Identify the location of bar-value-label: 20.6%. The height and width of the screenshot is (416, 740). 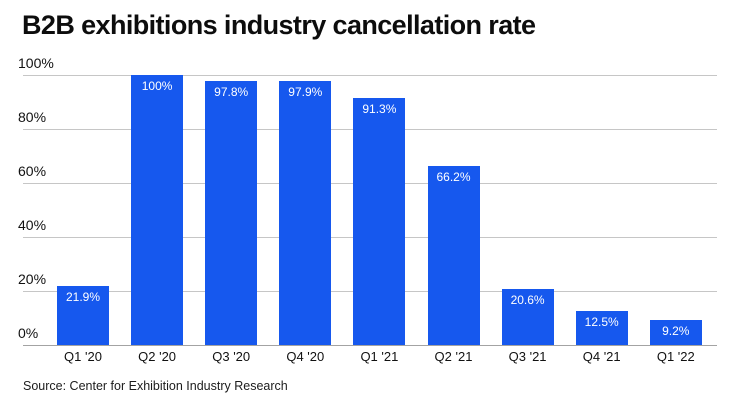
(527, 300).